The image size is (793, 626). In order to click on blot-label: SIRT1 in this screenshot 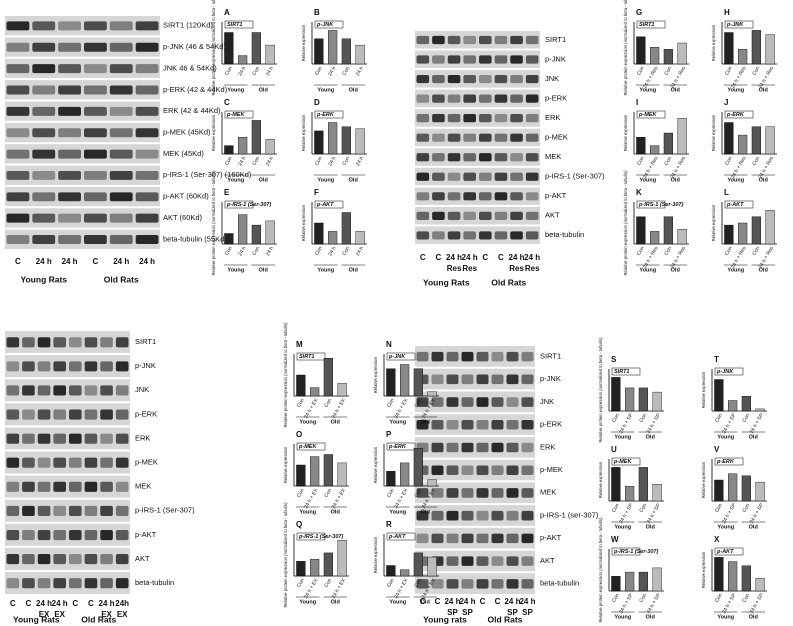, I will do `click(550, 355)`.